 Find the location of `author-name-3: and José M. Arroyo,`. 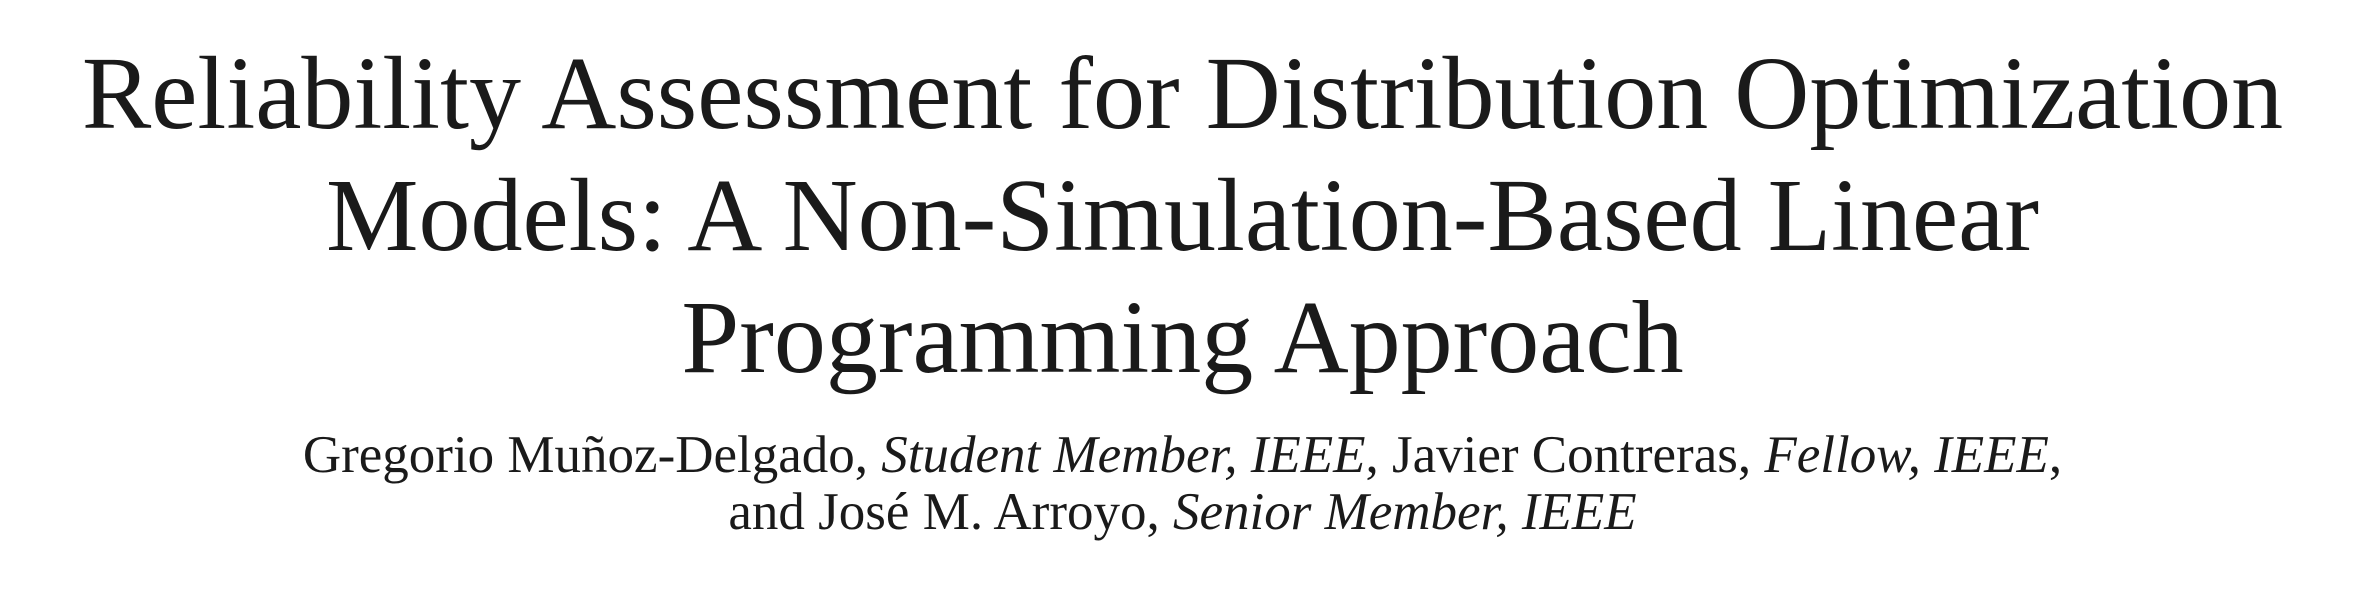

author-name-3: and José M. Arroyo, is located at coordinates (950, 512).